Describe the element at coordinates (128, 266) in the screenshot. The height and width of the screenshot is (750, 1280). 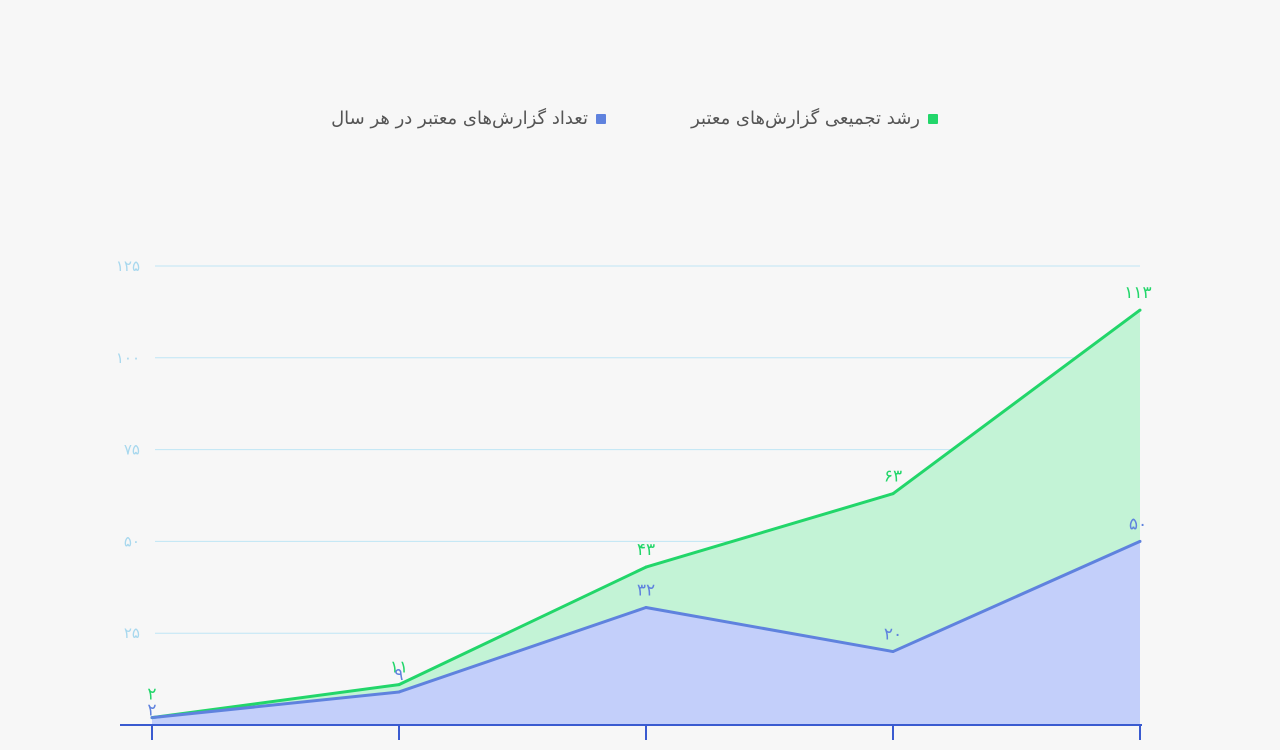
I see `y-tick-label: ۱۲۵` at that location.